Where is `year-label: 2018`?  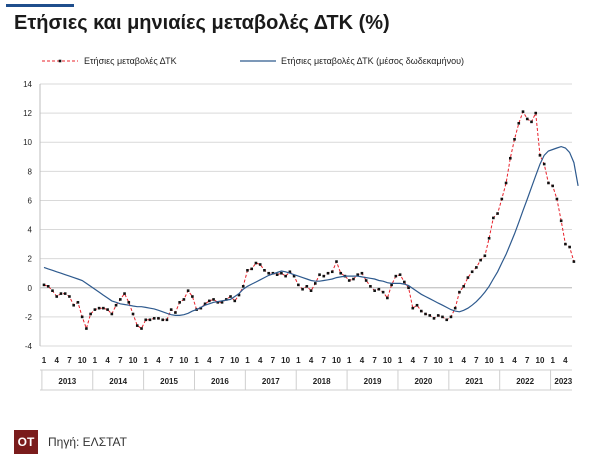 year-label: 2018 is located at coordinates (322, 381).